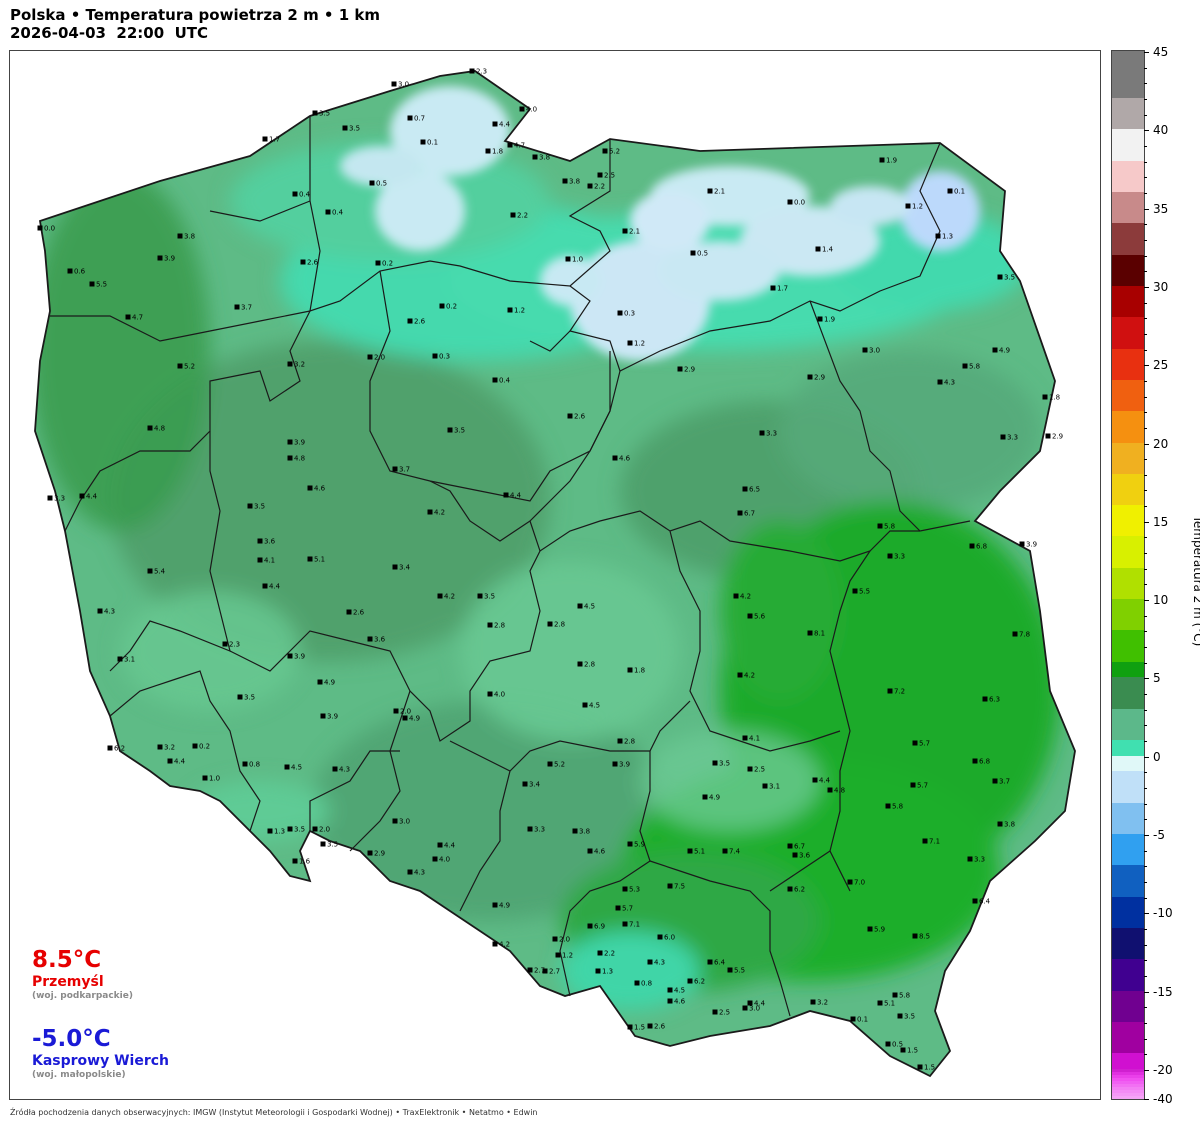  What do you see at coordinates (1024, 635) in the screenshot?
I see `station-value: 7.8` at bounding box center [1024, 635].